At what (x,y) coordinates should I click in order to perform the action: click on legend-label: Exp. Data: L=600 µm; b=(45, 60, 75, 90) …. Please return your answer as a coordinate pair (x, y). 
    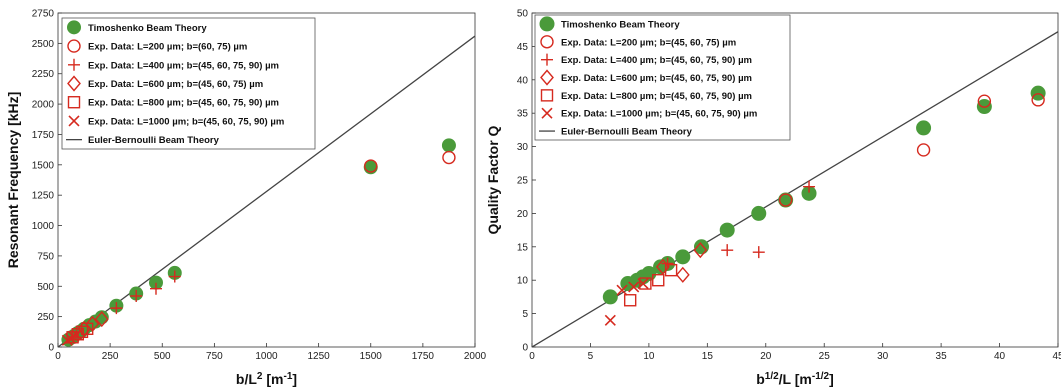
    Looking at the image, I should click on (656, 78).